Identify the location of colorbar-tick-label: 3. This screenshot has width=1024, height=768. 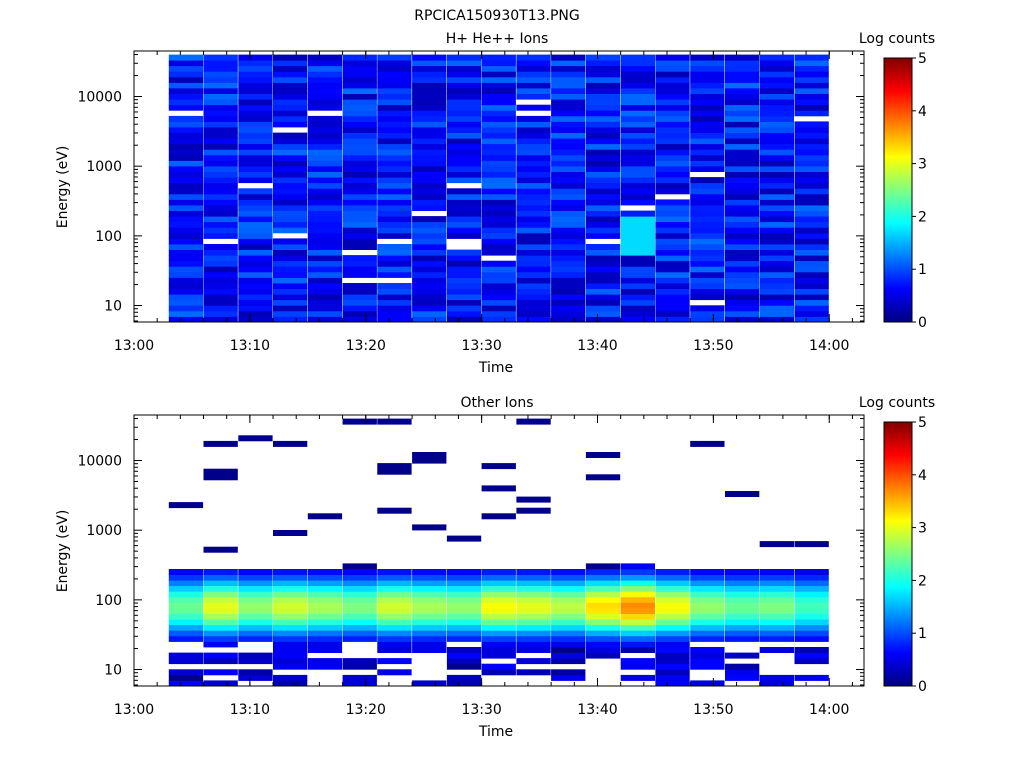
(922, 165).